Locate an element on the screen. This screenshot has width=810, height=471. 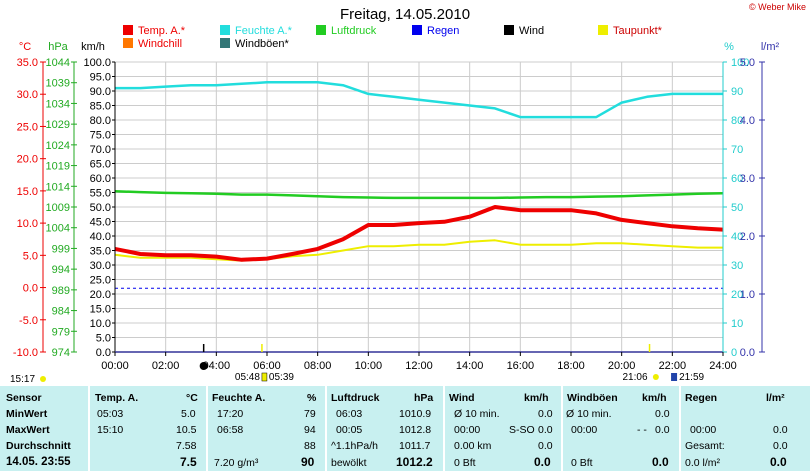
col-gust-unit: km/h is located at coordinates (654, 398).